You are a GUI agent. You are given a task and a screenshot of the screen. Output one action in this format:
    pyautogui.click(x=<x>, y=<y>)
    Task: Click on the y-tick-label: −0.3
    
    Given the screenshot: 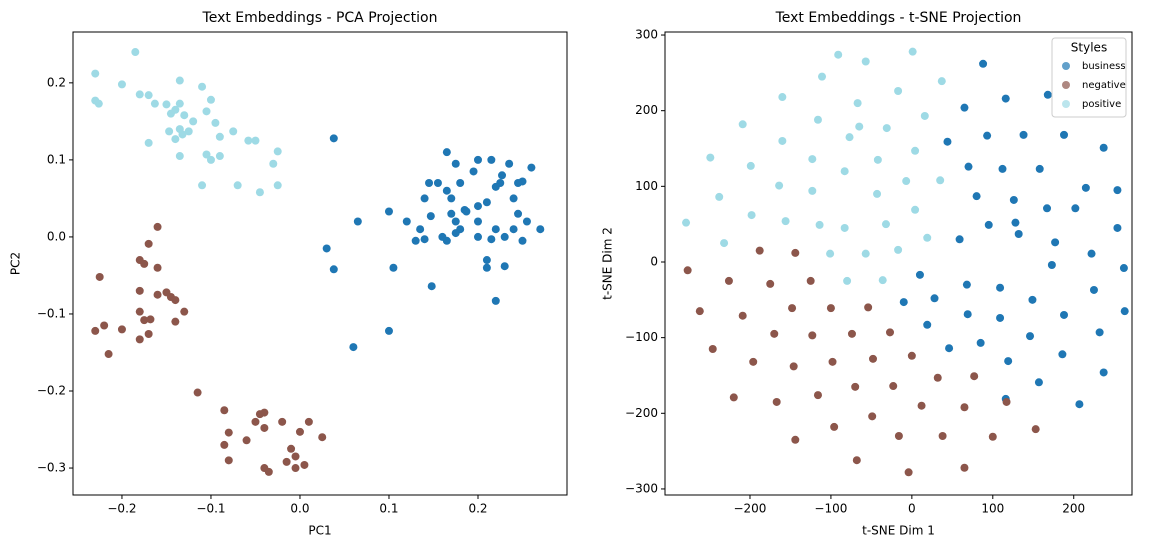 What is the action you would take?
    pyautogui.click(x=51, y=468)
    